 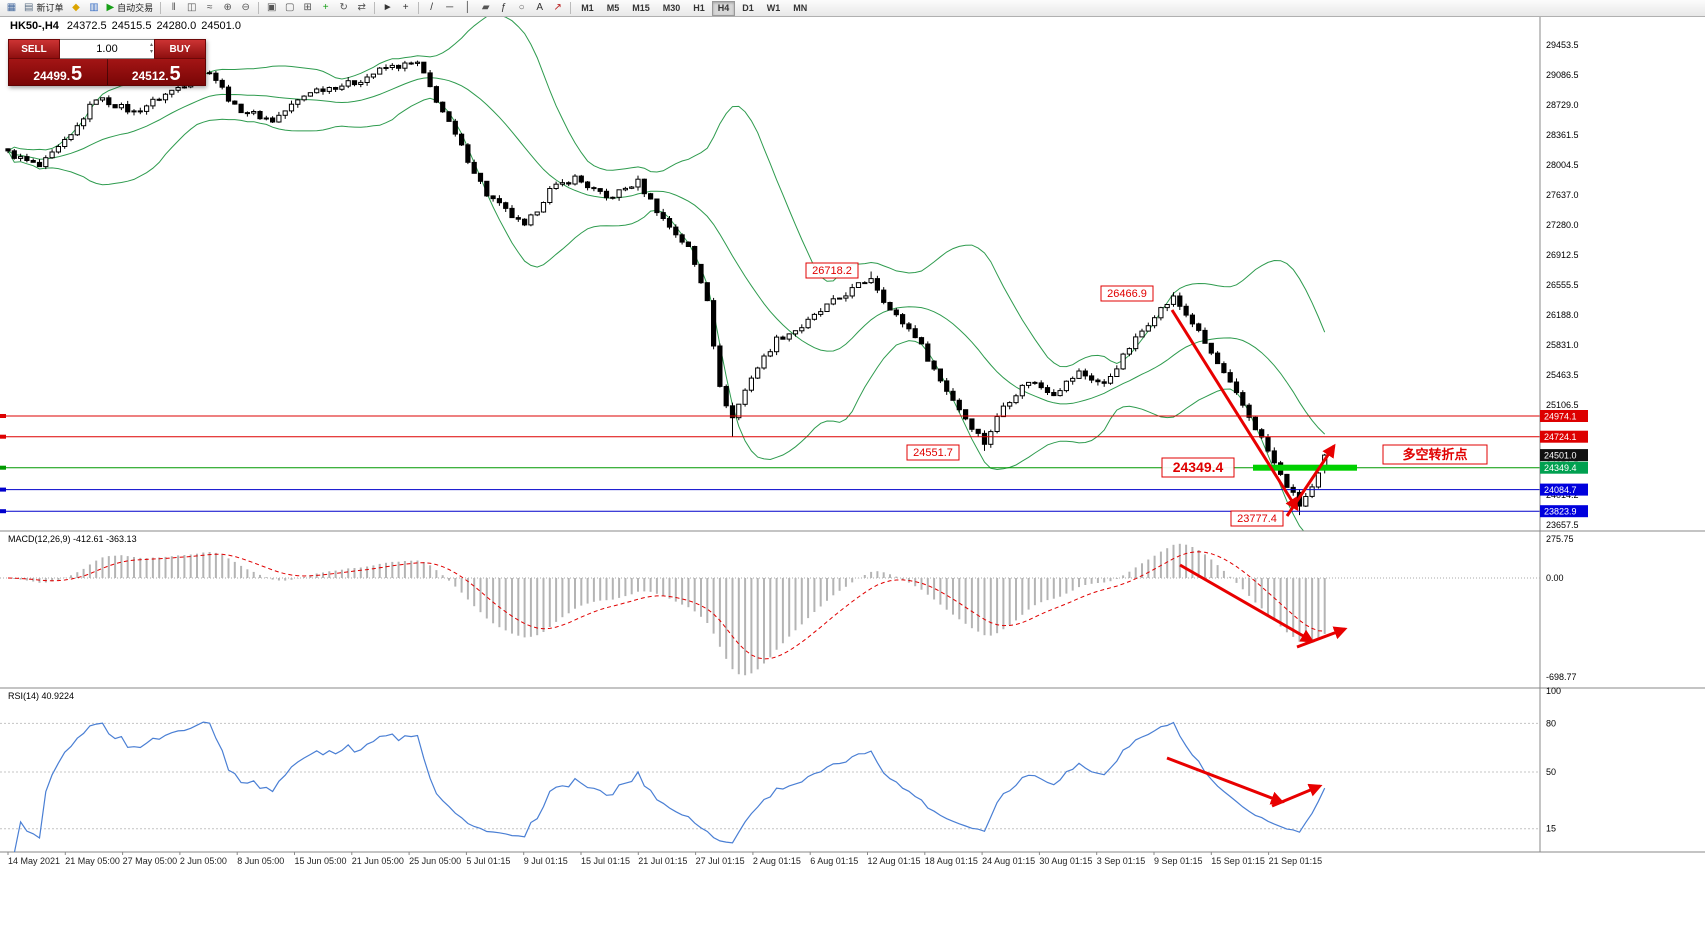 What do you see at coordinates (29, 7) in the screenshot?
I see `new-order-button: ▤` at bounding box center [29, 7].